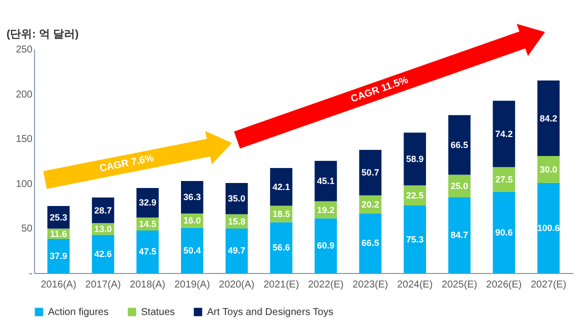 This screenshot has height=321, width=581. I want to click on data-label: 25.3, so click(59, 217).